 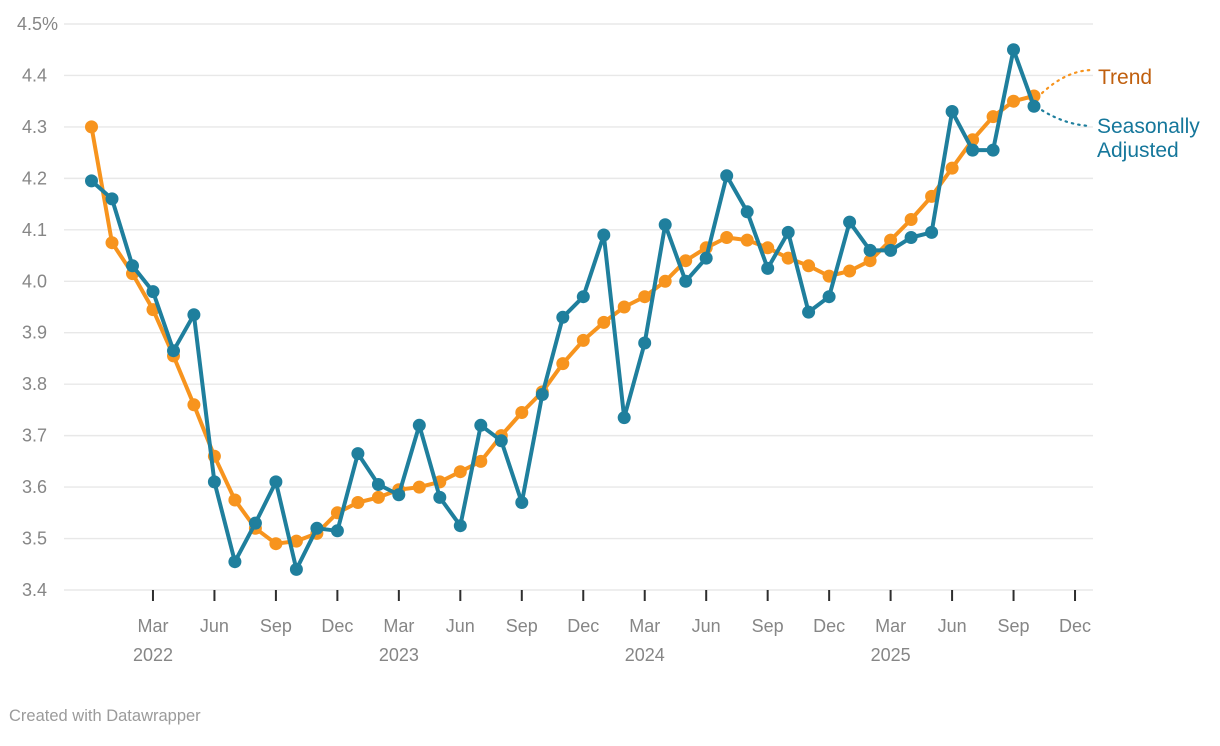 I want to click on x-axis-month-label: Mar, so click(x=890, y=626).